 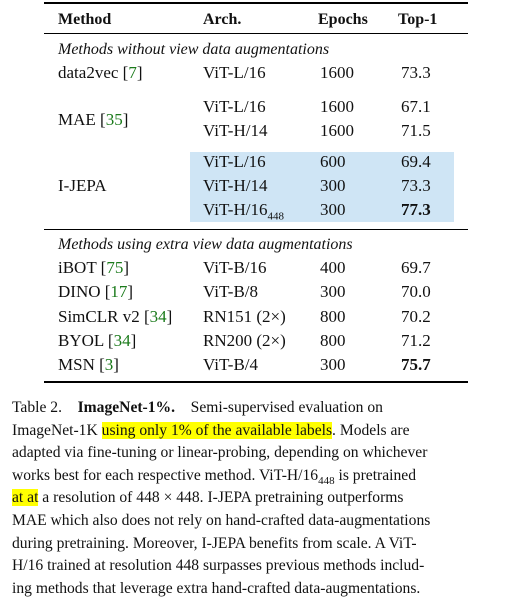 What do you see at coordinates (286, 407) in the screenshot?
I see `caption-text: Semi-supervised evaluation on` at bounding box center [286, 407].